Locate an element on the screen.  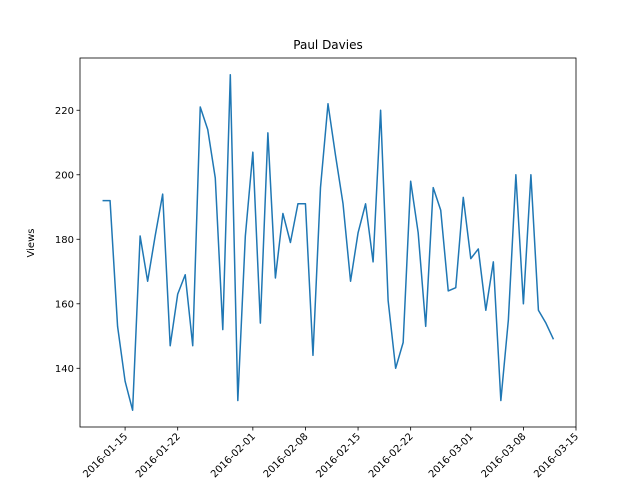
y-tick-label: 220 is located at coordinates (64, 111).